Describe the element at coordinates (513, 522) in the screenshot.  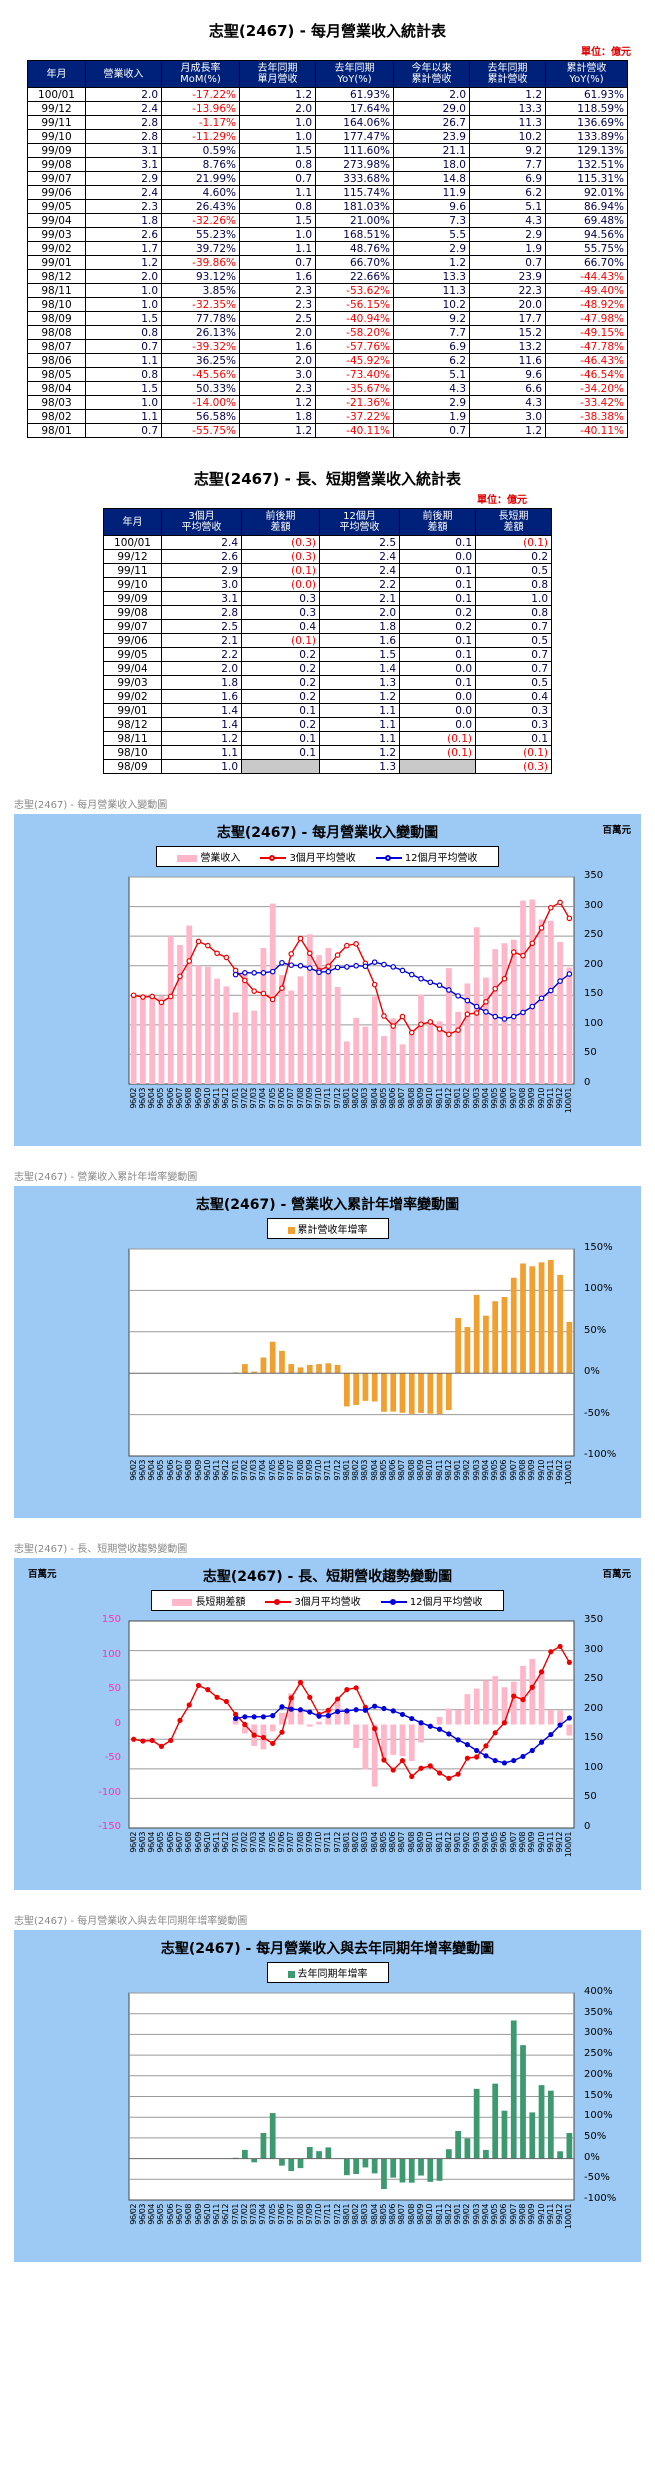
I see `column-header: 長短期 差額` at that location.